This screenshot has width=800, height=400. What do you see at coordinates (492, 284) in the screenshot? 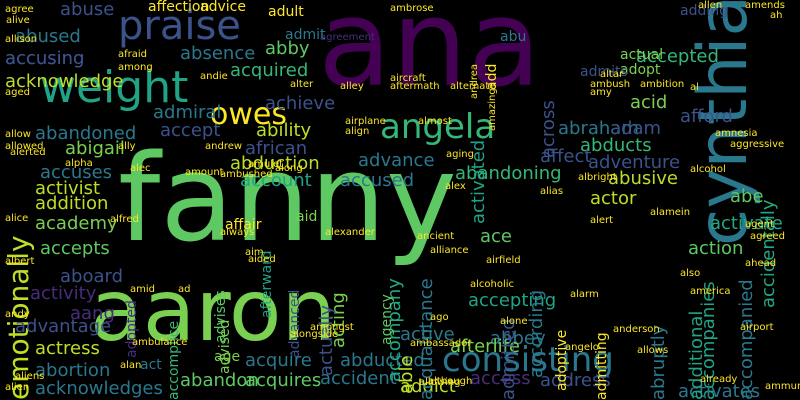
I see `cloud-word: alcoholic` at bounding box center [492, 284].